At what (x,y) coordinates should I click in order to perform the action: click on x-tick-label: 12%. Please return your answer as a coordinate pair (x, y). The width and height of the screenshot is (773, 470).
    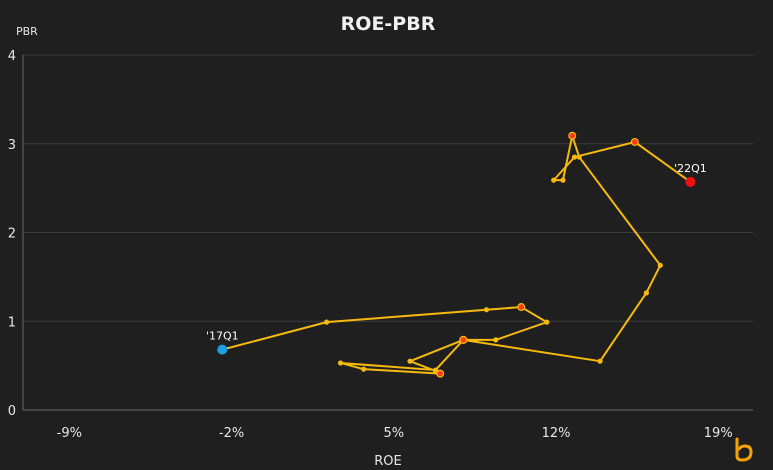
    Looking at the image, I should click on (556, 433).